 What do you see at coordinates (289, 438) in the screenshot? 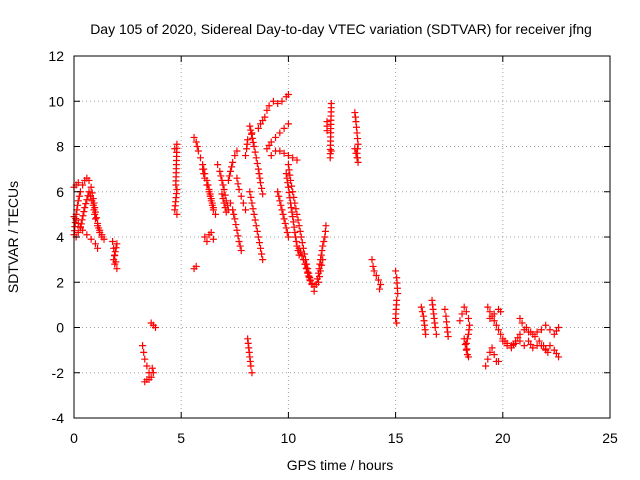
I see `x-tick-label: 10` at bounding box center [289, 438].